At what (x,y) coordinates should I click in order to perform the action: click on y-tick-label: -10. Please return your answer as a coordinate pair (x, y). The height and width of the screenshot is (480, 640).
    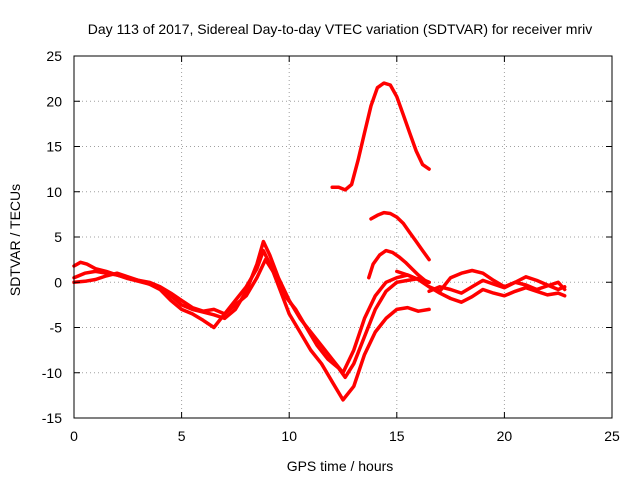
    Looking at the image, I should click on (52, 373).